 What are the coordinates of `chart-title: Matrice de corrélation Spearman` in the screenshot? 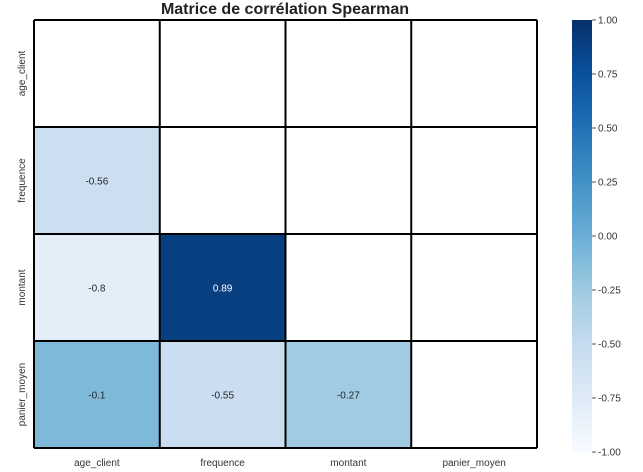 It's located at (285, 9).